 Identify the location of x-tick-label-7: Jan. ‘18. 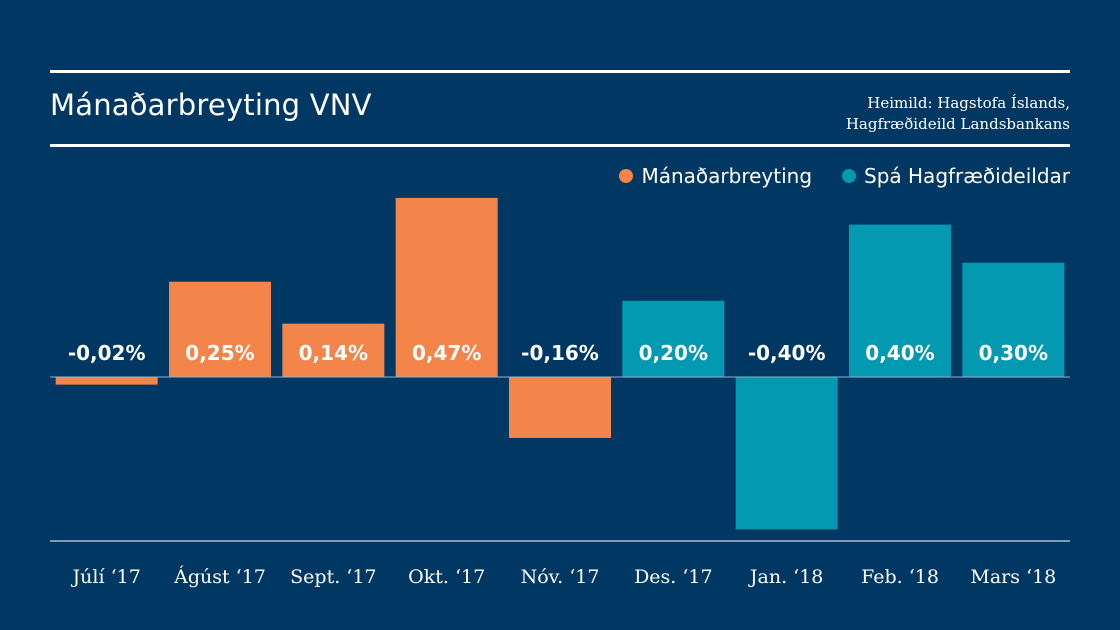
(785, 577).